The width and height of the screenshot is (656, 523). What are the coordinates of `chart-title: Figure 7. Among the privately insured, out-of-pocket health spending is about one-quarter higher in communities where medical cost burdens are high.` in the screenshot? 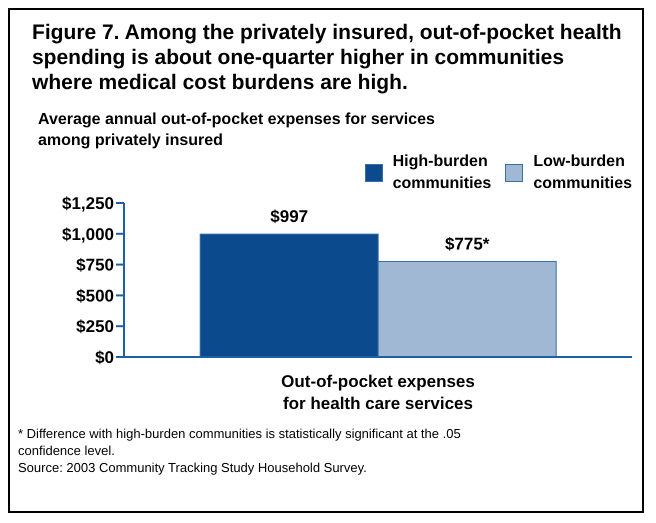 It's located at (327, 57).